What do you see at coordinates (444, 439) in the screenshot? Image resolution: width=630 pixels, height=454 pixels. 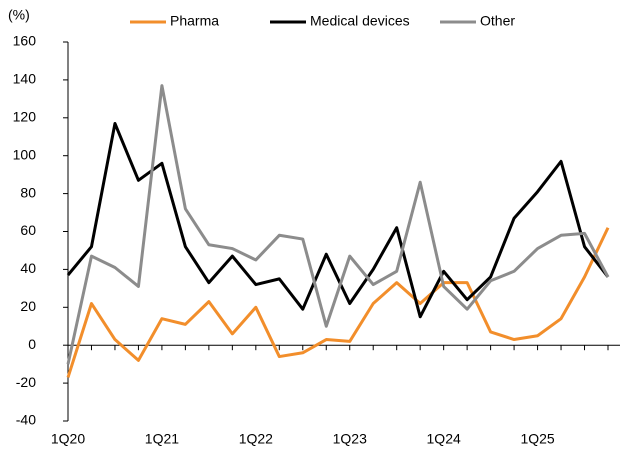 I see `x-tick-label: 1Q24` at bounding box center [444, 439].